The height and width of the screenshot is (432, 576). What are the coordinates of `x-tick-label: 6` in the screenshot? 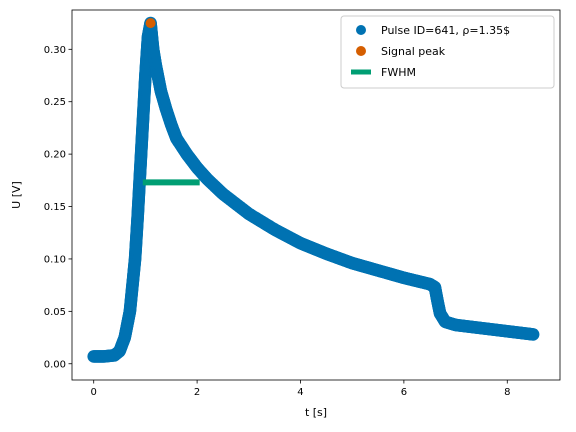 It's located at (404, 392).